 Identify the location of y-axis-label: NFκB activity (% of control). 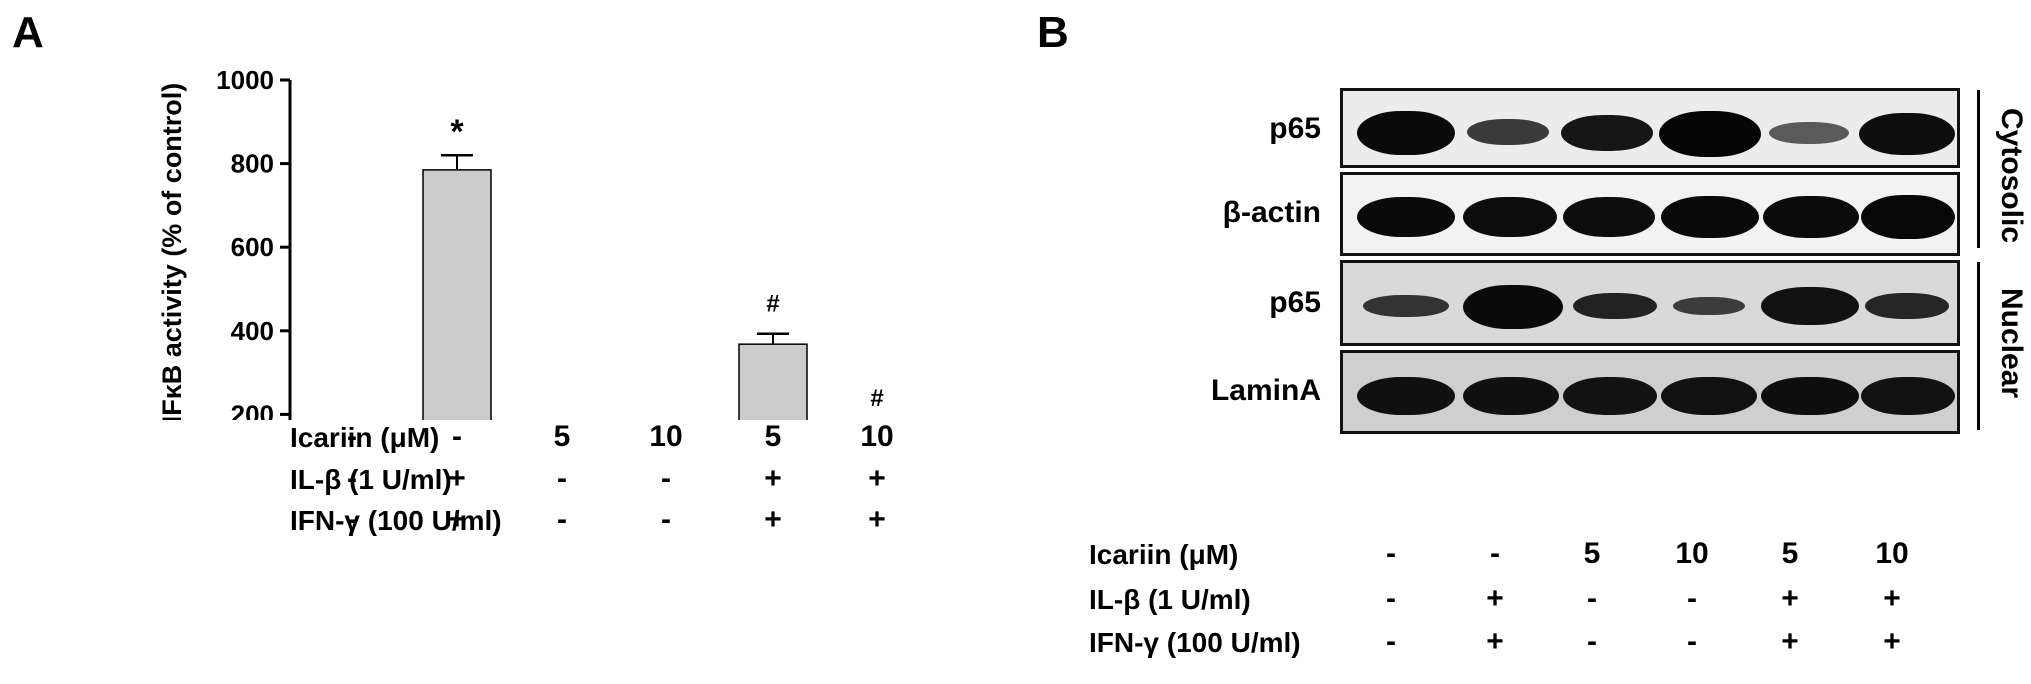
(172, 251).